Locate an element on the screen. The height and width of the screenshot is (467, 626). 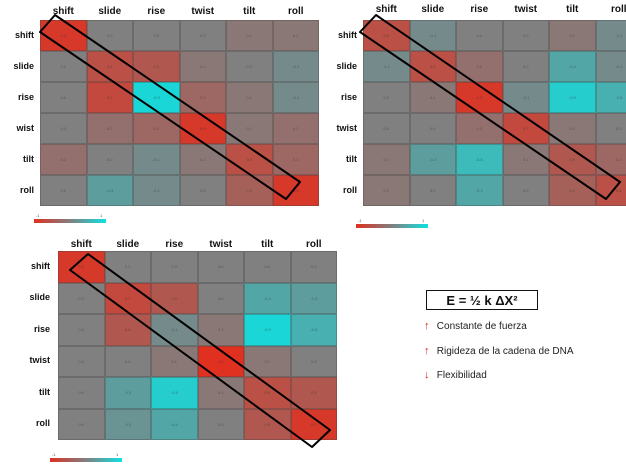
row-label-rise: rise is located at coordinates (25, 96).